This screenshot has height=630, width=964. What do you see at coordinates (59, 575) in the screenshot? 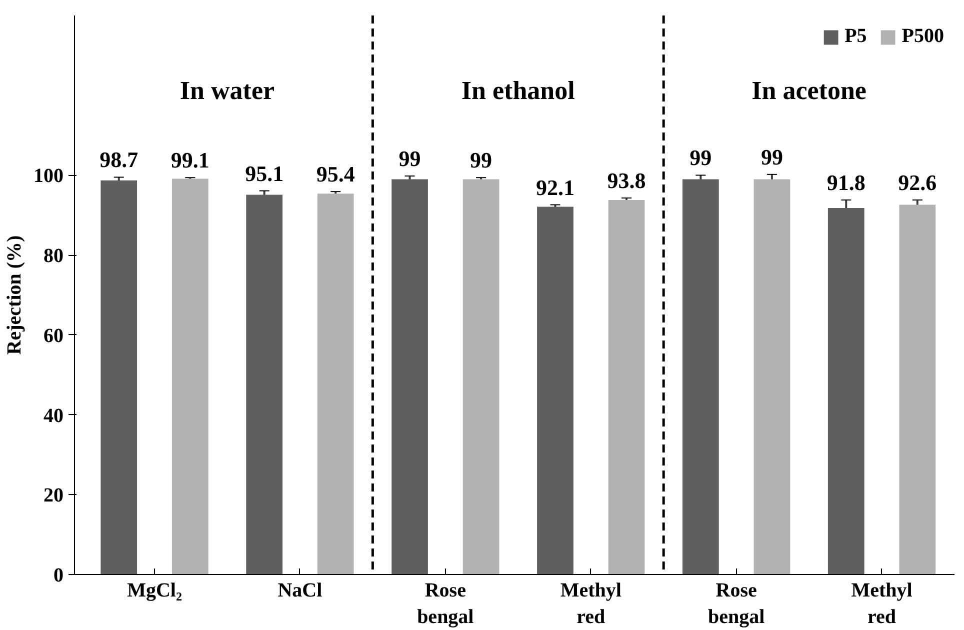
I see `y-tick-label: 0` at bounding box center [59, 575].